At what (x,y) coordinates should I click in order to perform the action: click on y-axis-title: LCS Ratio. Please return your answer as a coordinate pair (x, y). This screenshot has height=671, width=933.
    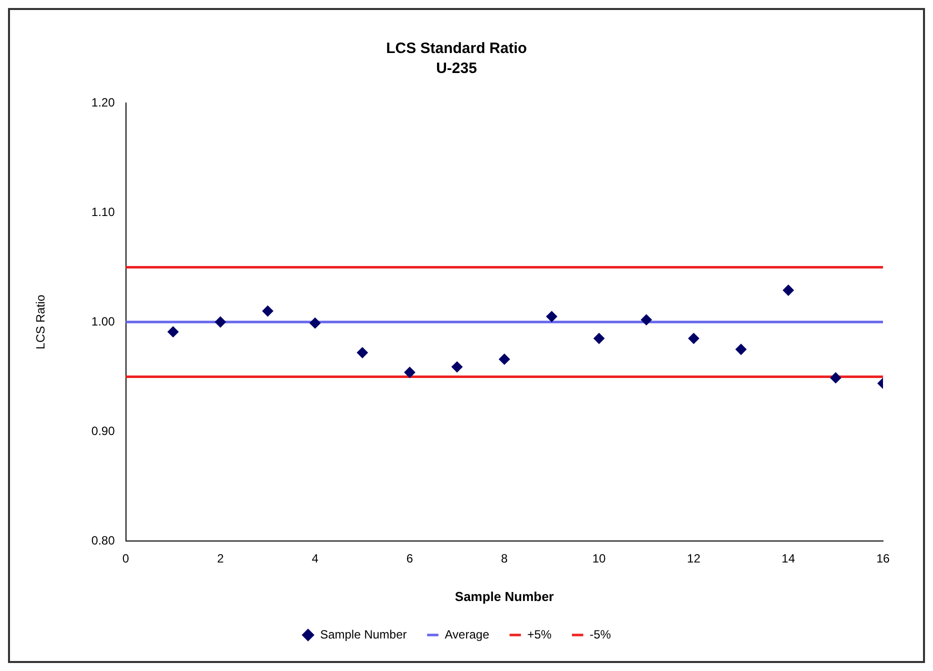
    Looking at the image, I should click on (41, 322).